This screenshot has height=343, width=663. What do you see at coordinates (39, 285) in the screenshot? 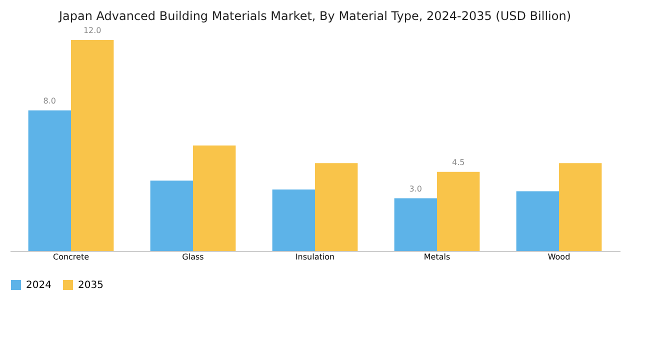
I see `legend-label: 2024` at bounding box center [39, 285].